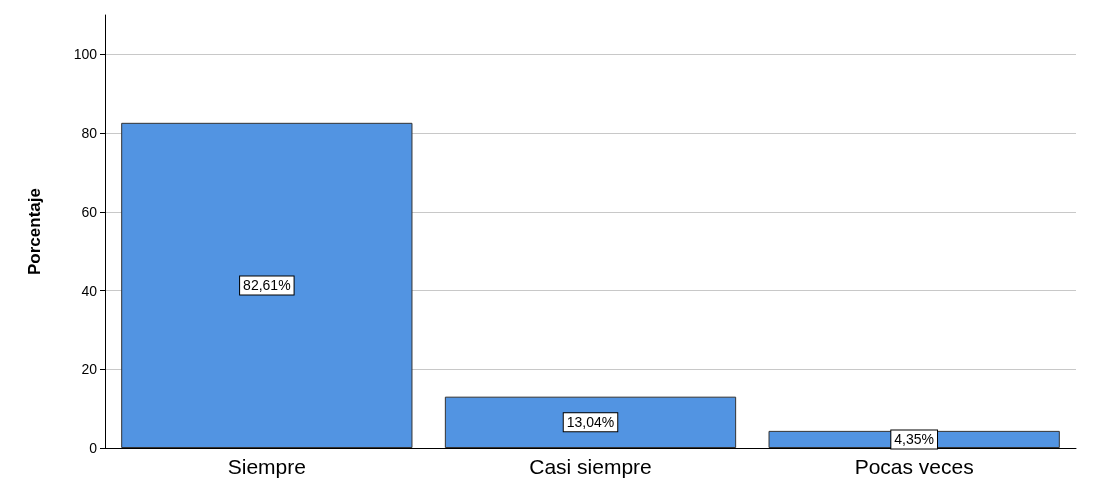 This screenshot has width=1096, height=483. Describe the element at coordinates (93, 448) in the screenshot. I see `y-tick-label: 0` at that location.